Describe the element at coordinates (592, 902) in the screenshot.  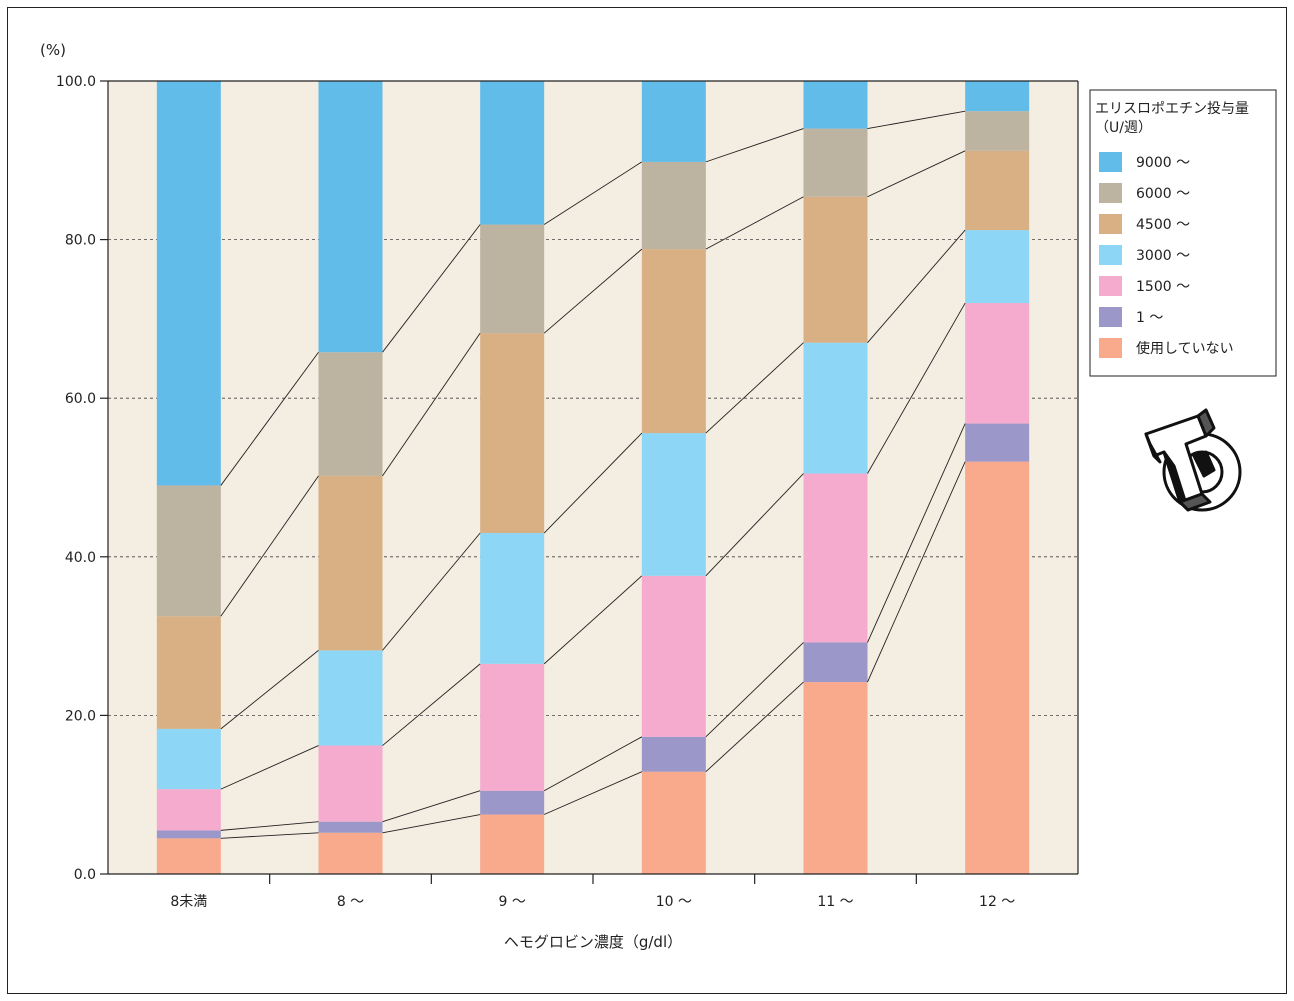
I see `x-tick-labels: 8未満 8 〜 9 〜 10 〜 11 〜 12 〜` at that location.